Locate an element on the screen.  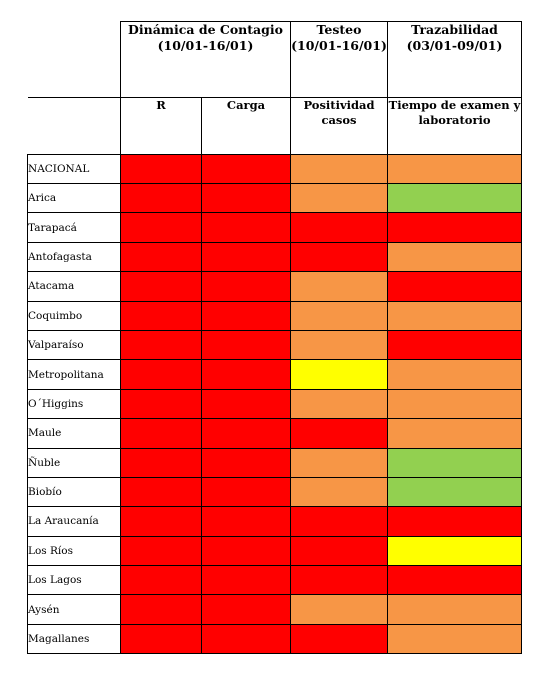
region-name: Maule is located at coordinates (74, 433).